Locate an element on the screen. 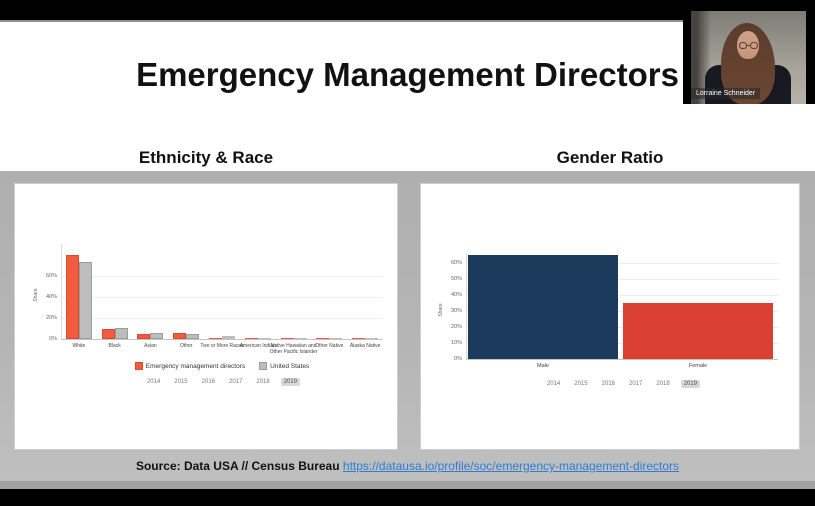 The height and width of the screenshot is (506, 815). x-tick-label-male: Male is located at coordinates (543, 366).